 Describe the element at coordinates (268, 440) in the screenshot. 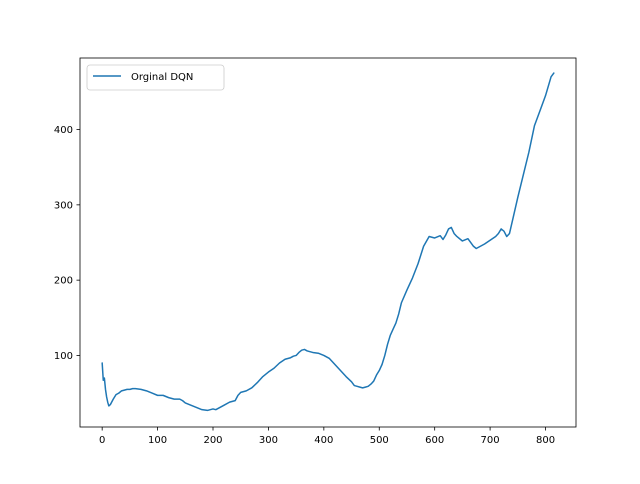

I see `x-tick-label: 300` at that location.